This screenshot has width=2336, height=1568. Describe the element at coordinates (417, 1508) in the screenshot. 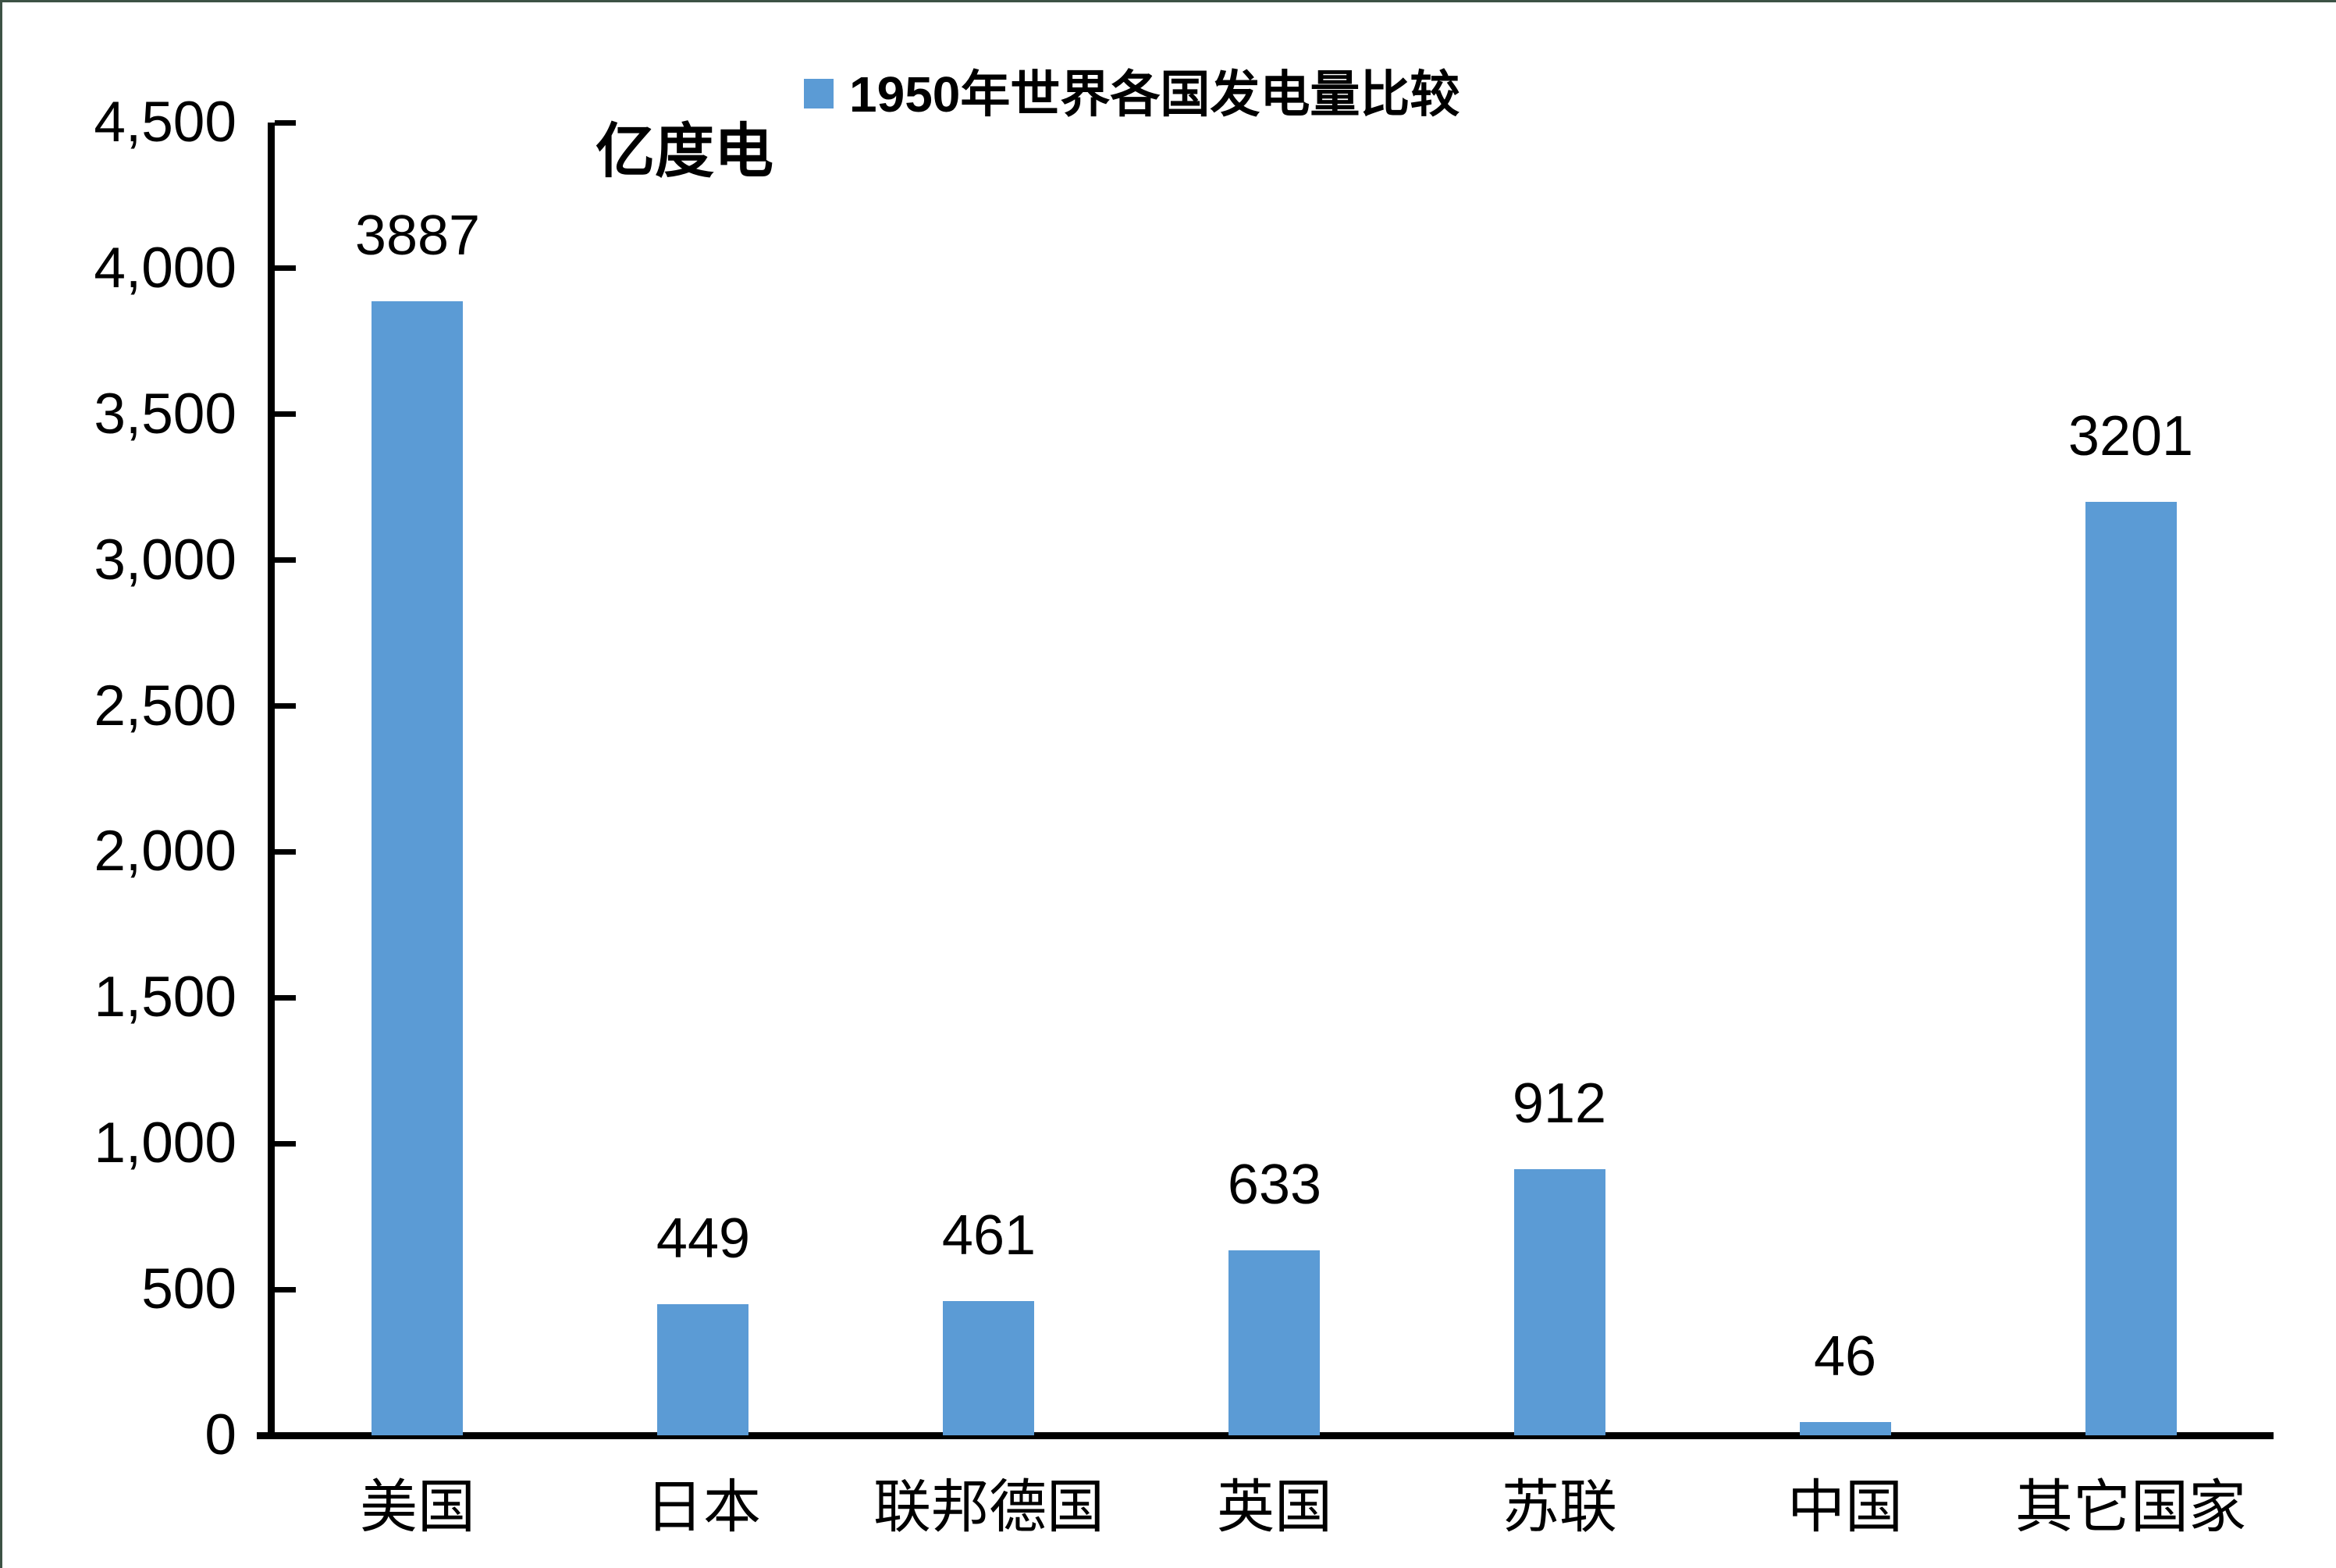

I see `category-label: 美国` at that location.